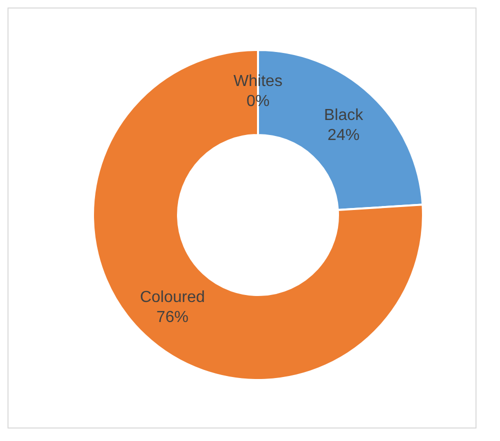  What do you see at coordinates (258, 101) in the screenshot?
I see `text: 0%` at bounding box center [258, 101].